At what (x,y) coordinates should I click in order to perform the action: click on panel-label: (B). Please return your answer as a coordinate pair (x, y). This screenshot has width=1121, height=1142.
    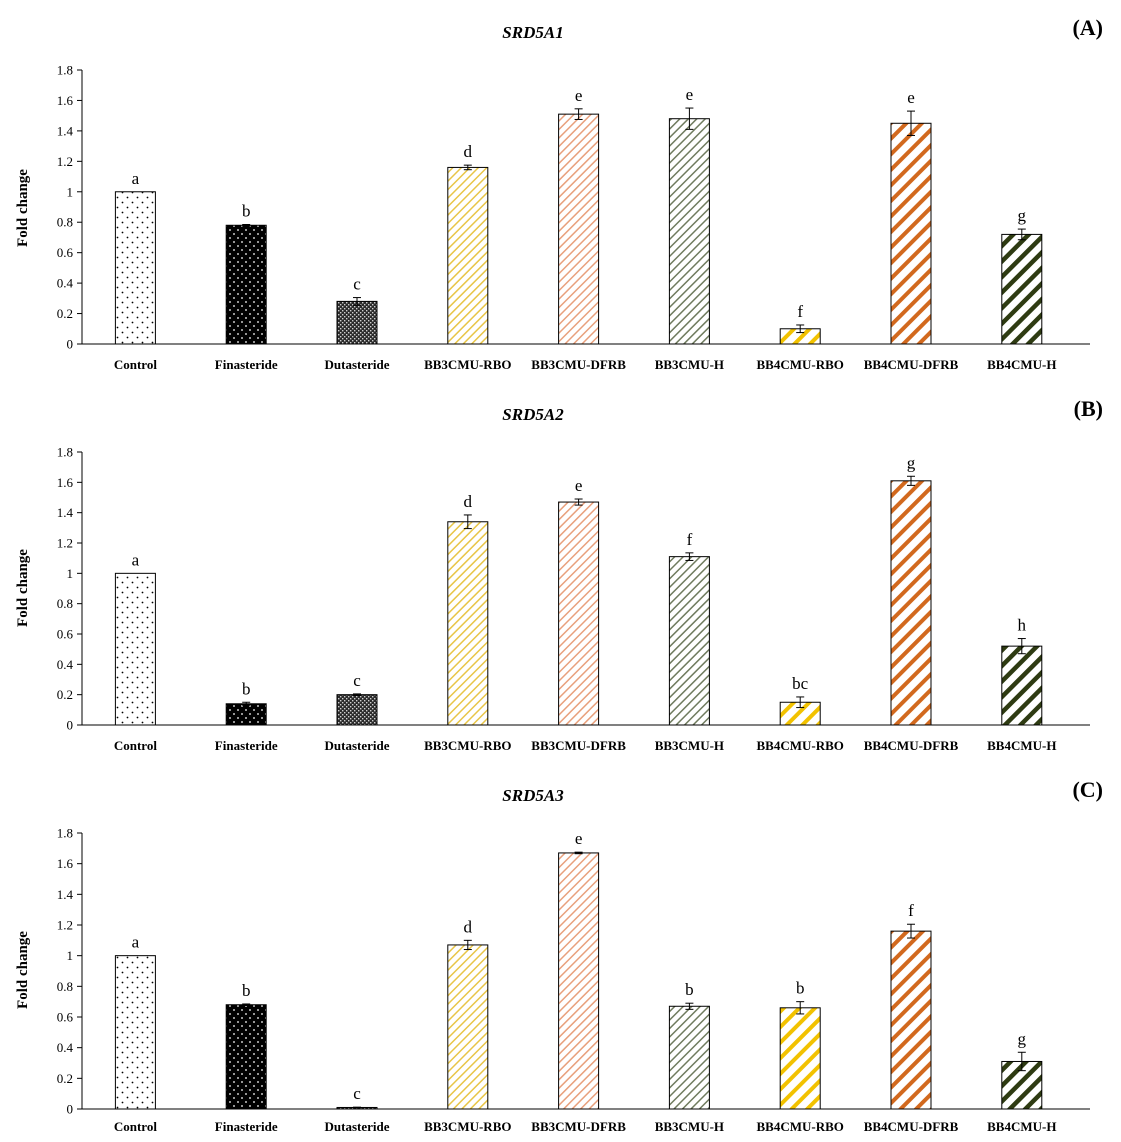
    Looking at the image, I should click on (1088, 408).